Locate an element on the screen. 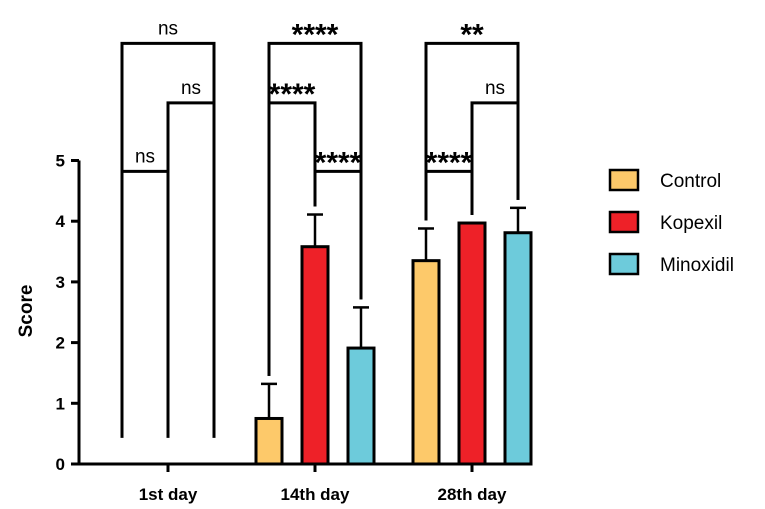 The image size is (765, 509). y-tick-label: 0 is located at coordinates (60, 464).